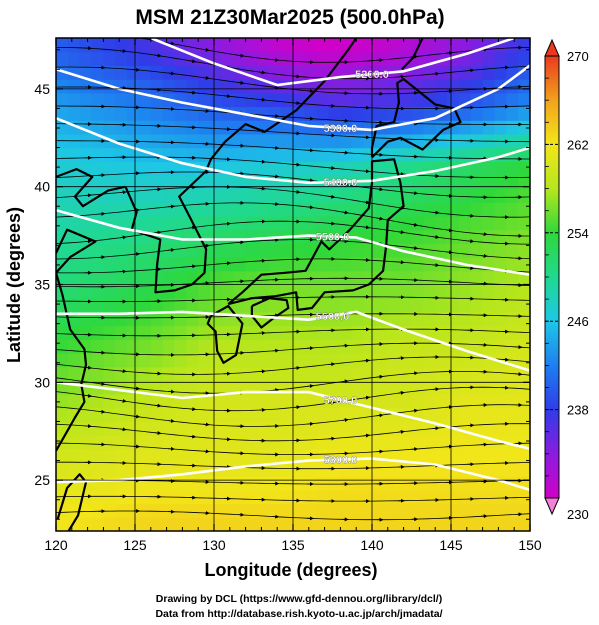 The width and height of the screenshot is (599, 625). What do you see at coordinates (451, 545) in the screenshot?
I see `x-tick-label: 145` at bounding box center [451, 545].